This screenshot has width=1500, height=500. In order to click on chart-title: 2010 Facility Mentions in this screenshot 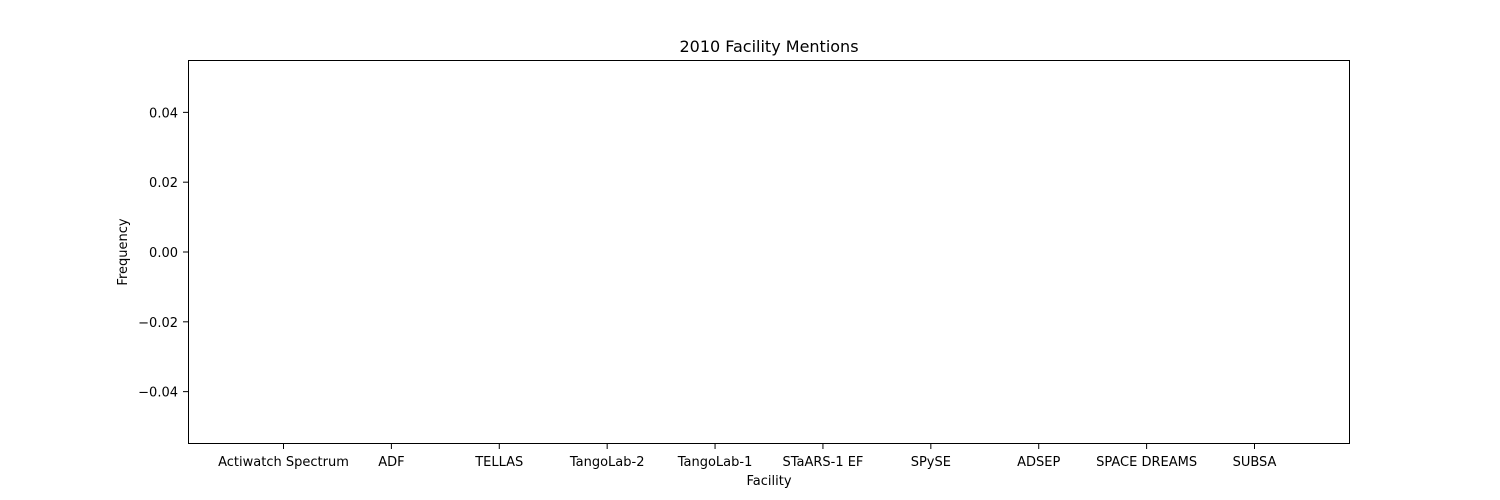, I will do `click(768, 46)`.